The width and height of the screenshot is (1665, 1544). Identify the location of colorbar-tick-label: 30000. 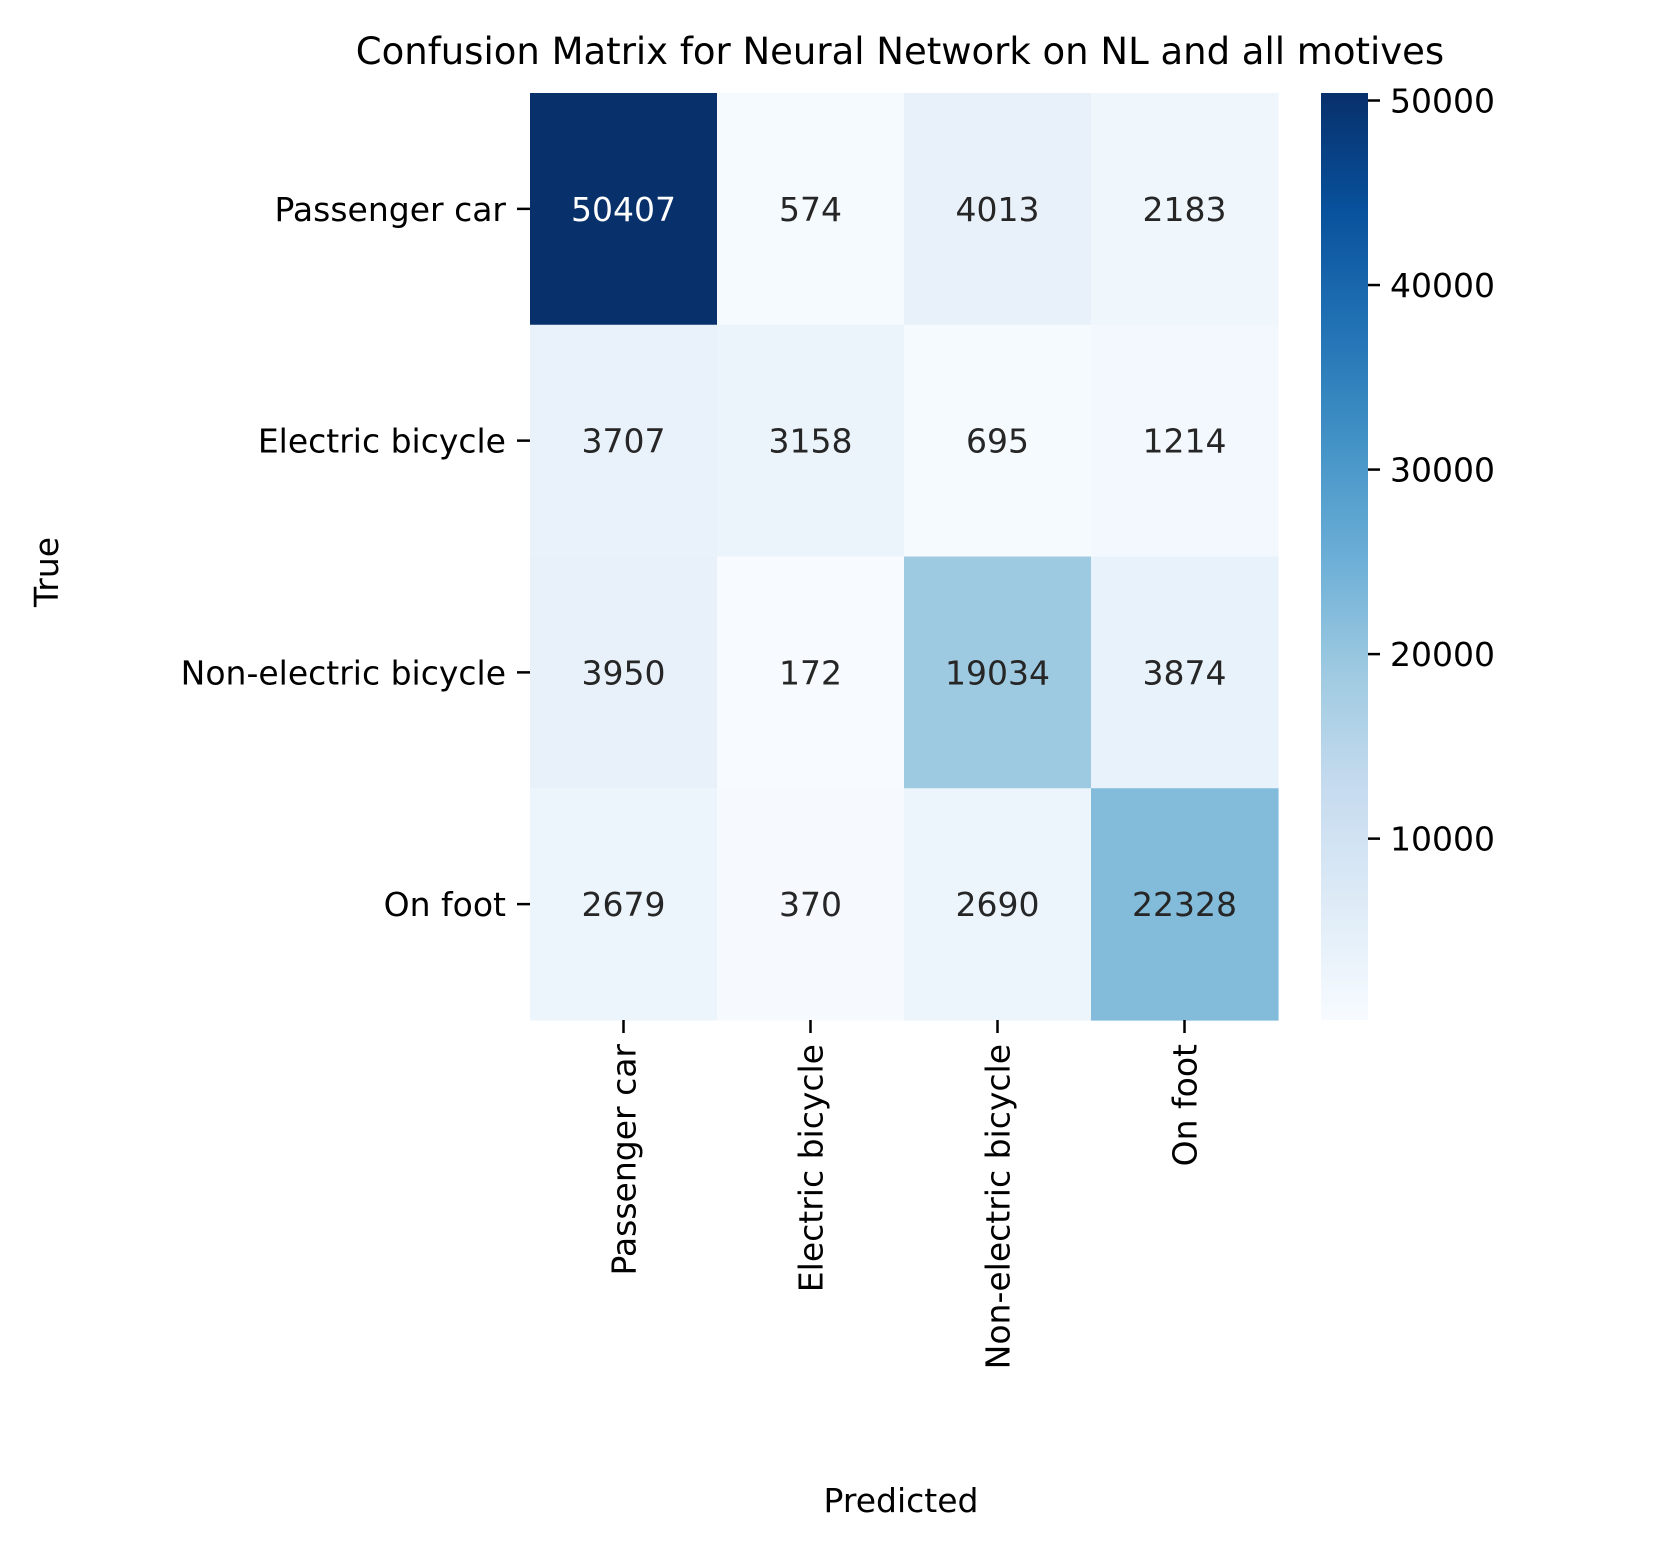
(1442, 470).